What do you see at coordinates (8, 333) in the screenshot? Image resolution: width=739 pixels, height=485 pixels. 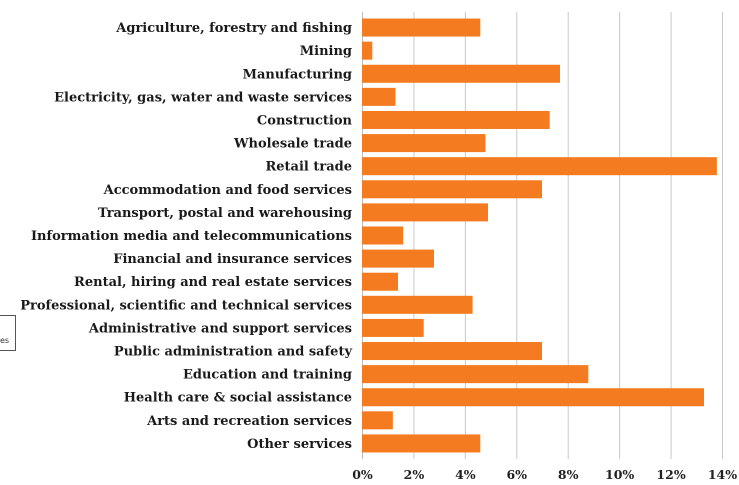 I see `legend-fragment: es` at bounding box center [8, 333].